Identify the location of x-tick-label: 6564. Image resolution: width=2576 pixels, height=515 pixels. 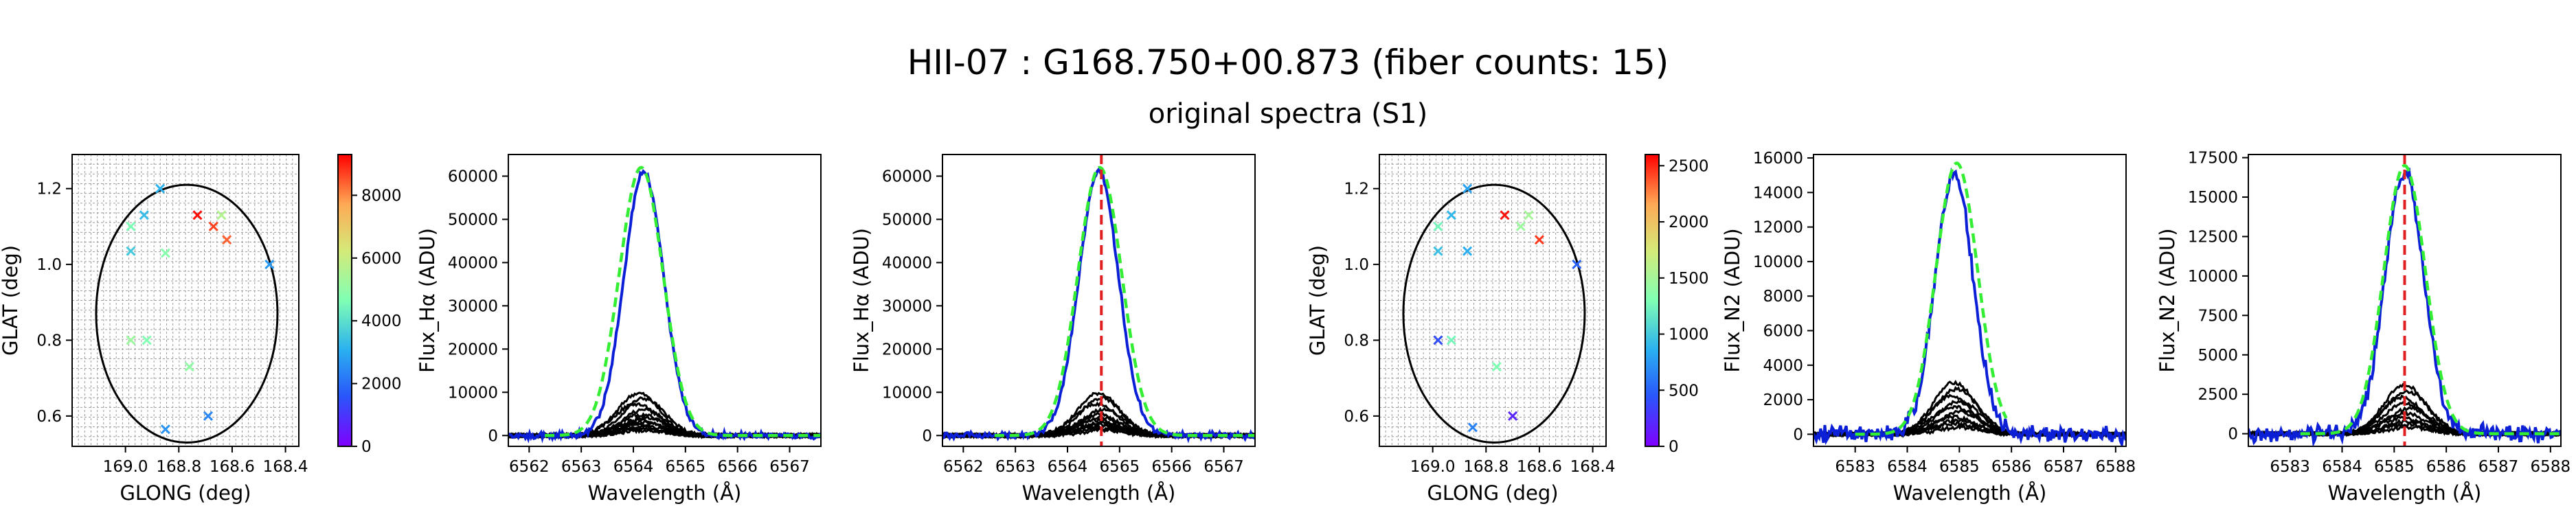
(1068, 467).